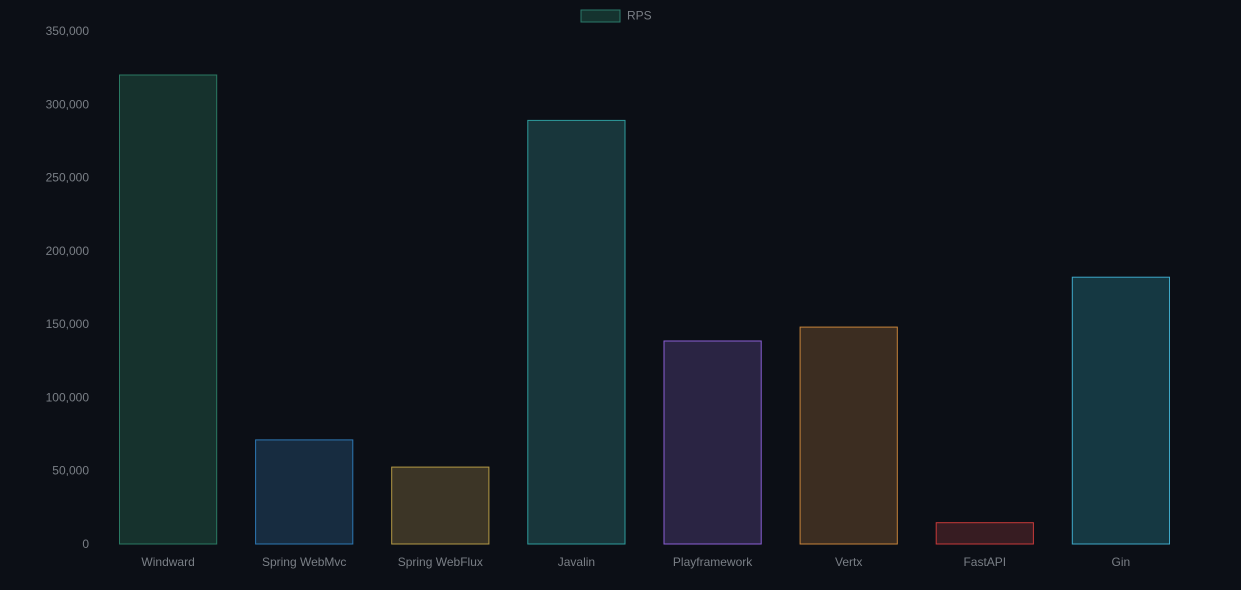 The image size is (1241, 590). What do you see at coordinates (304, 492) in the screenshot?
I see `bar-spring-webmvc` at bounding box center [304, 492].